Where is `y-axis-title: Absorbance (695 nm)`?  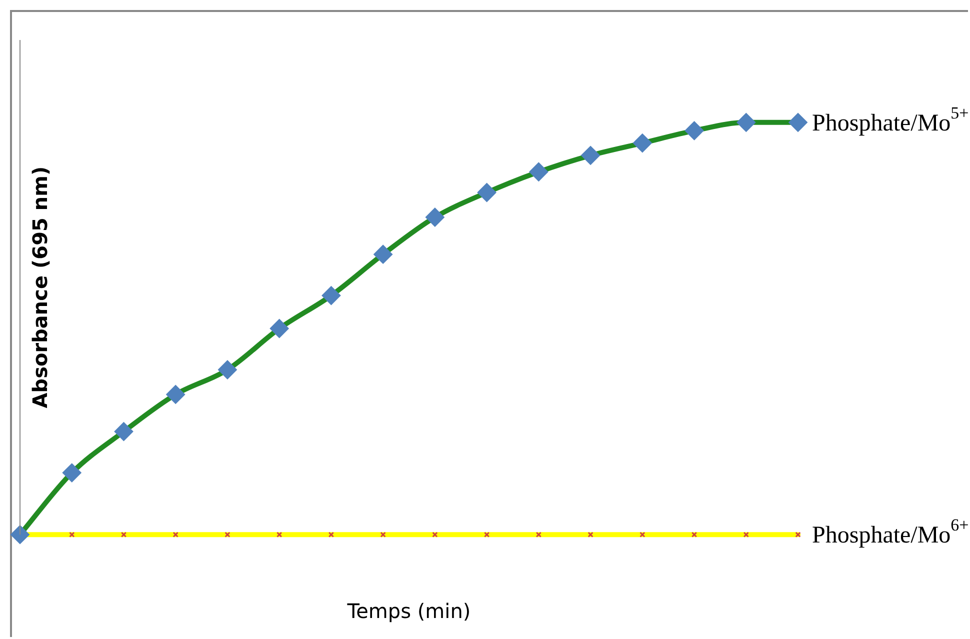 y-axis-title: Absorbance (695 nm) is located at coordinates (40, 287).